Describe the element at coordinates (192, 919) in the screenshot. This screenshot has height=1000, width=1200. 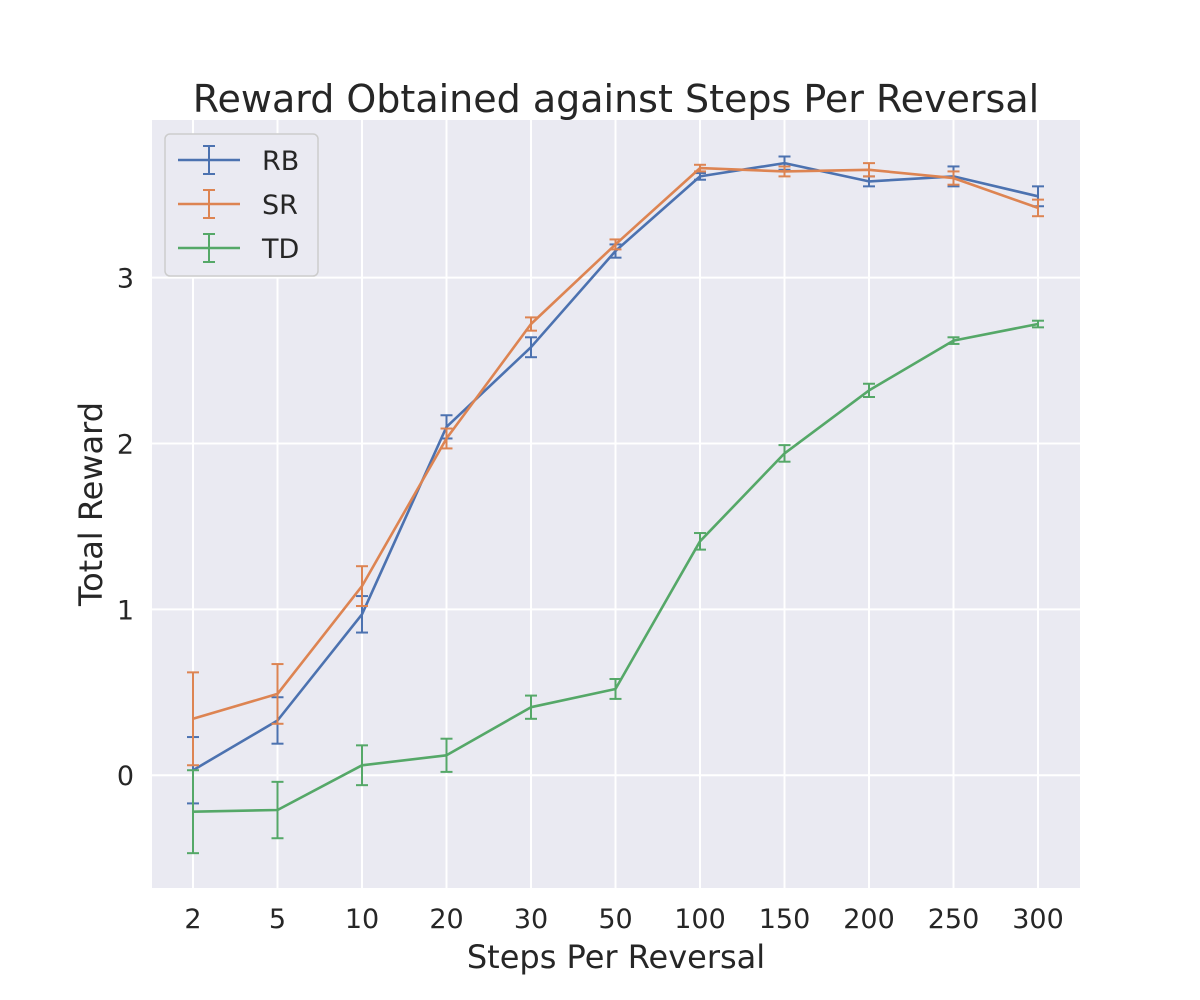
I see `x-tick-label: 2` at that location.